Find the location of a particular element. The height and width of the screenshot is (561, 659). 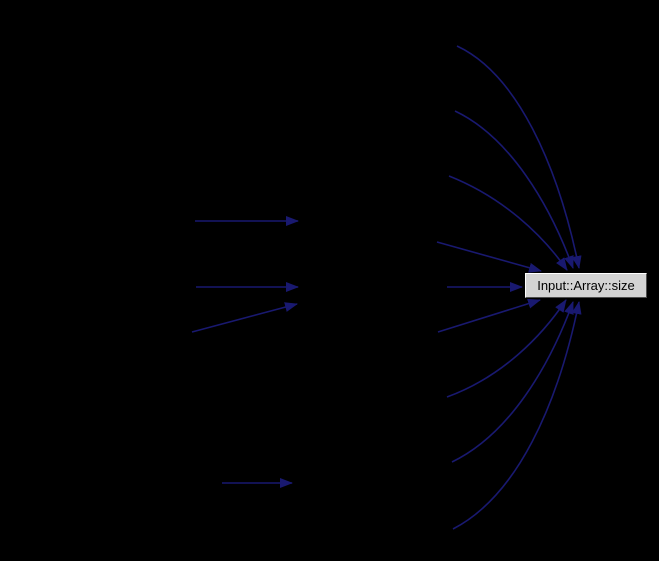

node-label: Input::Array::size is located at coordinates (586, 285).